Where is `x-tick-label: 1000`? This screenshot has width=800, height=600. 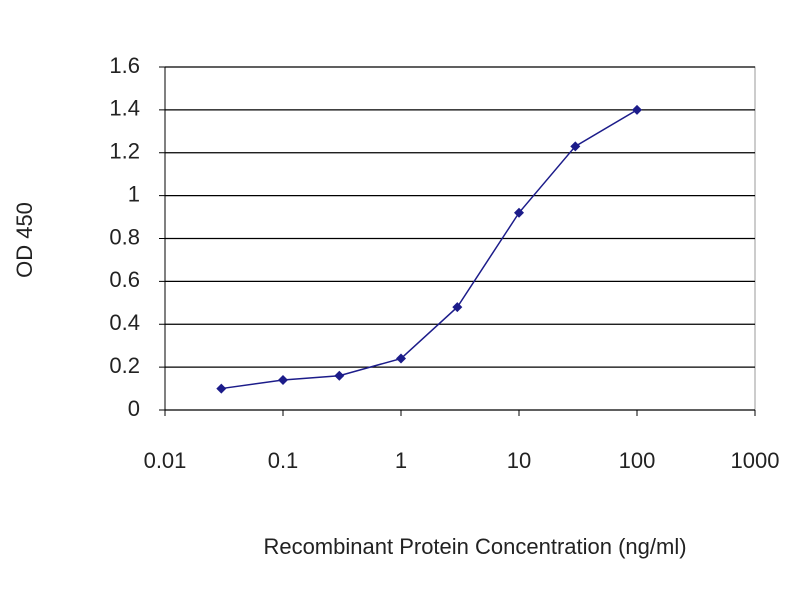 x-tick-label: 1000 is located at coordinates (755, 460).